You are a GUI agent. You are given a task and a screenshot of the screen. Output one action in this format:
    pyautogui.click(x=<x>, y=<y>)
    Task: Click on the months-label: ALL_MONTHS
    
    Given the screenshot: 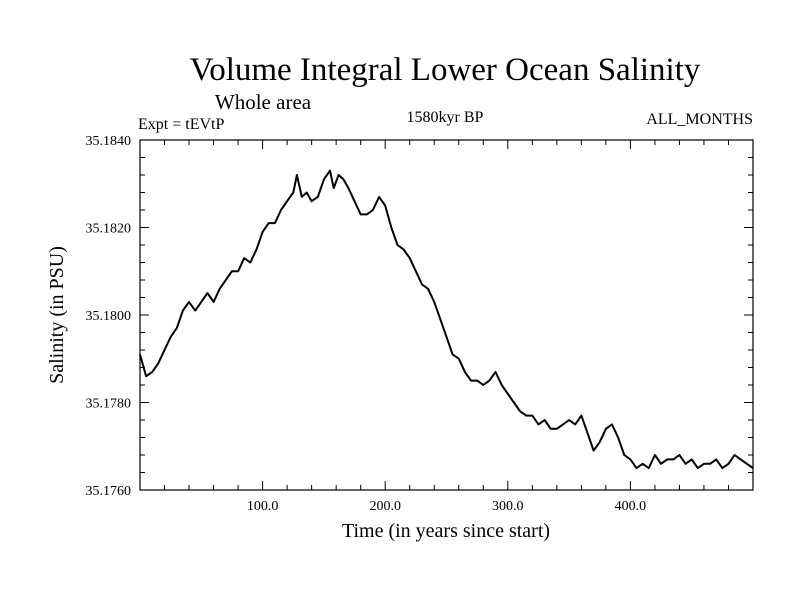 What is the action you would take?
    pyautogui.click(x=699, y=119)
    